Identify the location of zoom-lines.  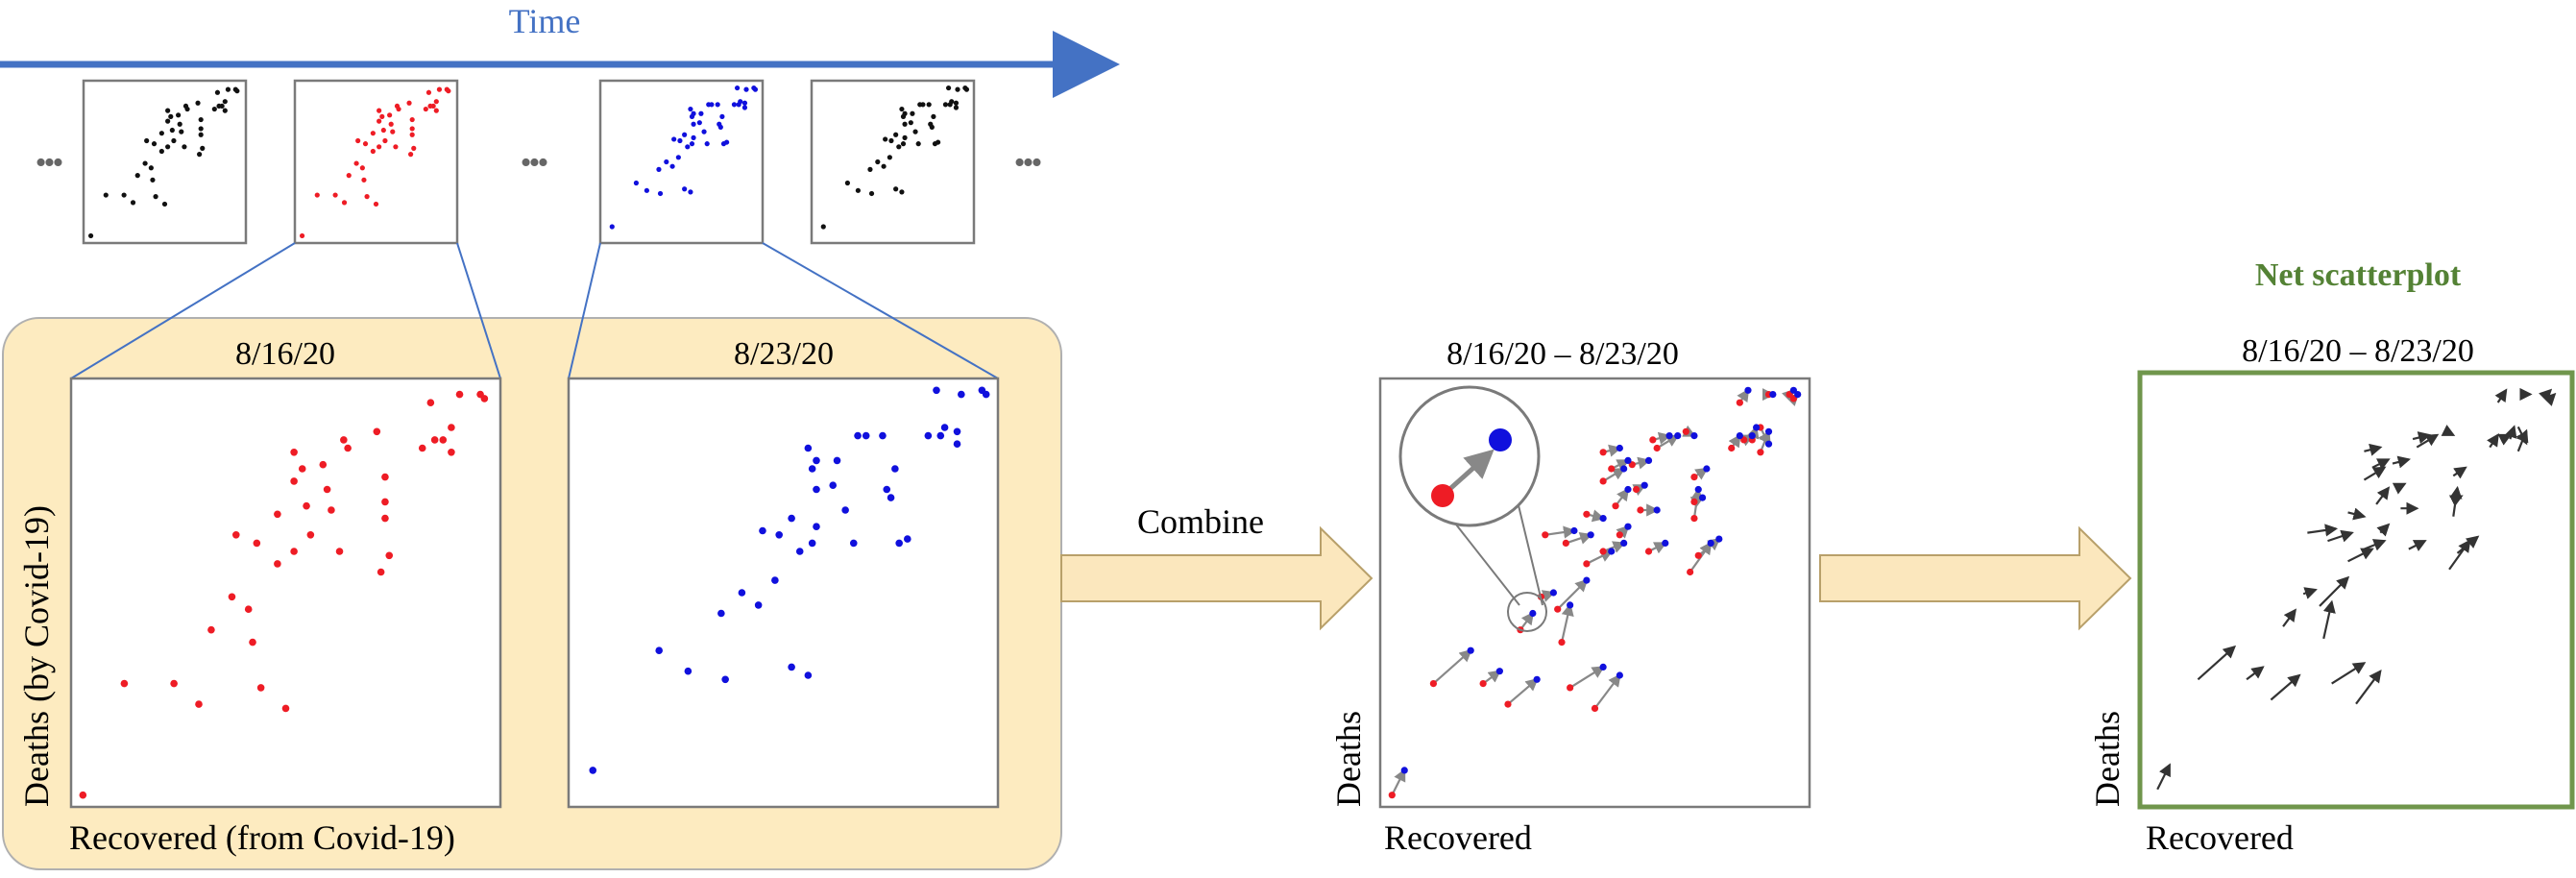
(534, 310).